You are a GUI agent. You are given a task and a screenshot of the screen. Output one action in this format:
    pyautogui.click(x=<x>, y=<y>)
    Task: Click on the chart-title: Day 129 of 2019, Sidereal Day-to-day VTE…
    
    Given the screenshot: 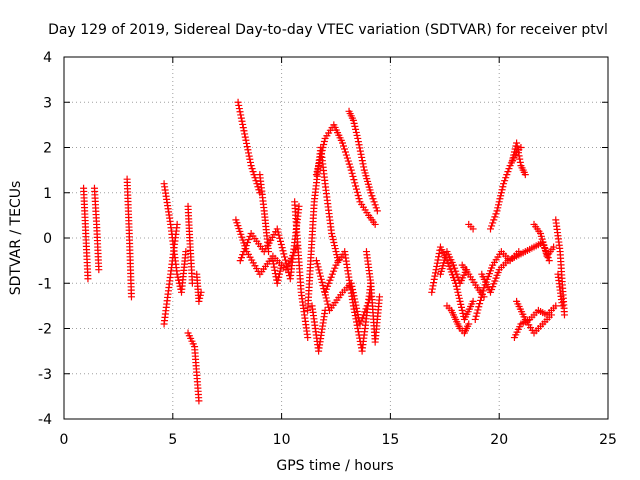 What is the action you would take?
    pyautogui.click(x=328, y=30)
    